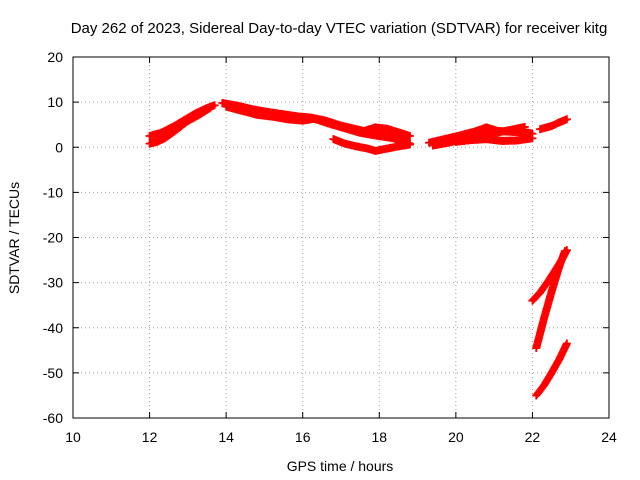 Image resolution: width=640 pixels, height=480 pixels. What do you see at coordinates (609, 437) in the screenshot?
I see `x-tick-label: 24` at bounding box center [609, 437].